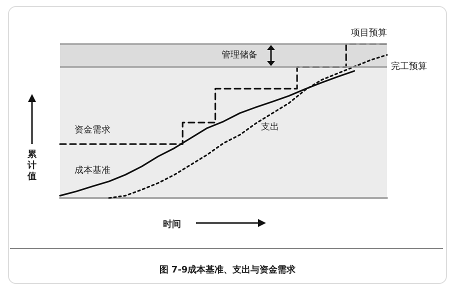 This screenshot has height=290, width=455. What do you see at coordinates (92, 130) in the screenshot?
I see `series-label: 资金需求` at bounding box center [92, 130].